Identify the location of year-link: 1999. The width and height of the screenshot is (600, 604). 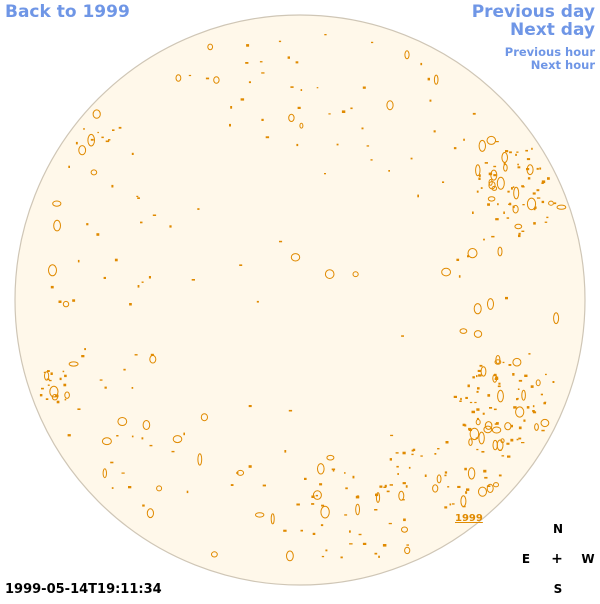
(469, 518).